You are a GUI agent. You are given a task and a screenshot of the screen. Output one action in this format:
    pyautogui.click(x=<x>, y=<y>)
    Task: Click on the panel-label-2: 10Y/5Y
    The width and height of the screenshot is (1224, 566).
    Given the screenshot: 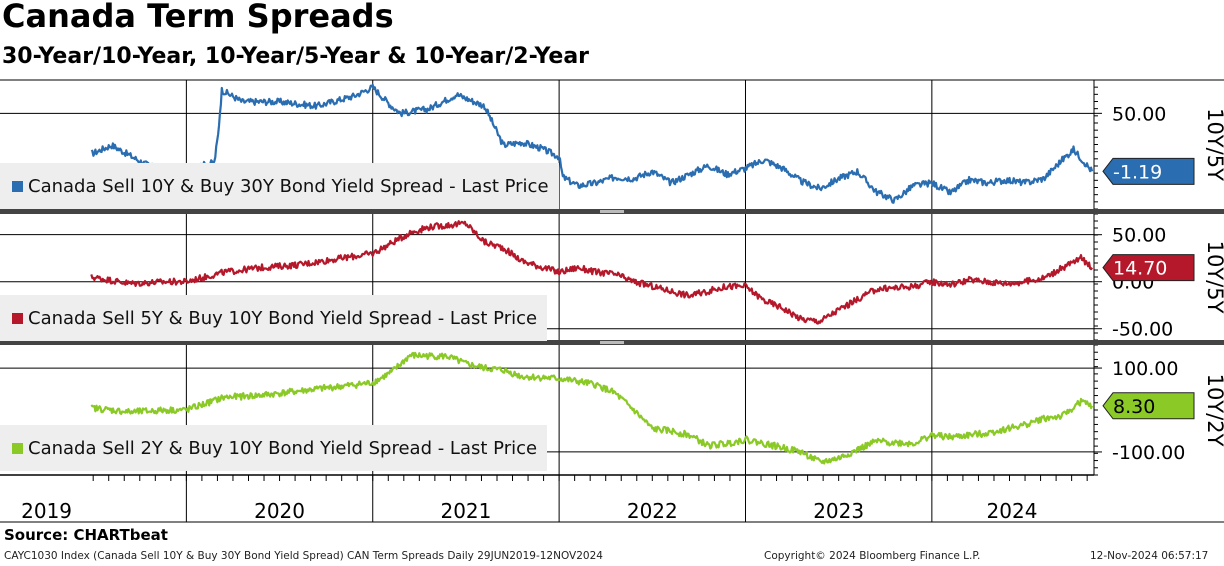 What is the action you would take?
    pyautogui.click(x=1213, y=277)
    